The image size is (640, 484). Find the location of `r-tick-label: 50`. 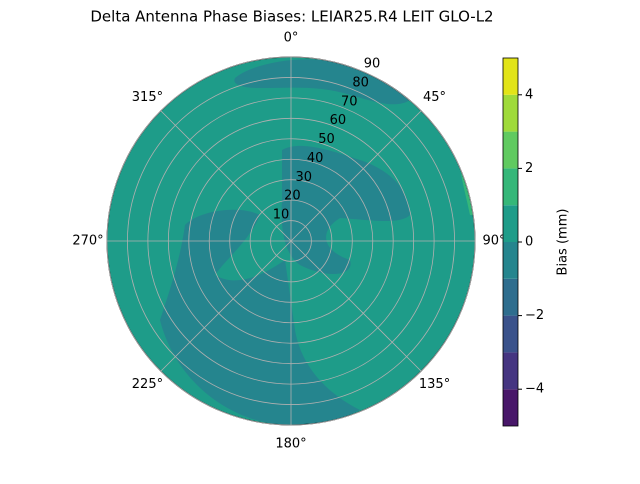

r-tick-label: 50 is located at coordinates (326, 139).